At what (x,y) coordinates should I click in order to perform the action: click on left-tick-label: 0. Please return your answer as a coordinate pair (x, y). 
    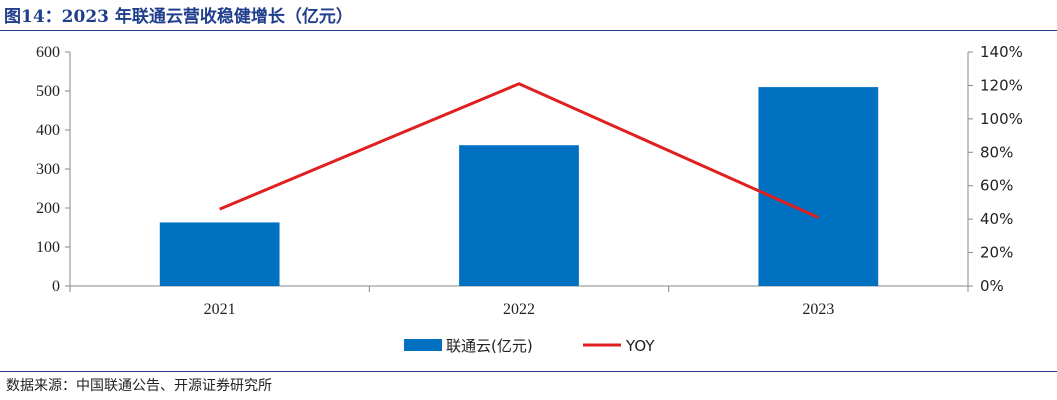
    Looking at the image, I should click on (56, 286).